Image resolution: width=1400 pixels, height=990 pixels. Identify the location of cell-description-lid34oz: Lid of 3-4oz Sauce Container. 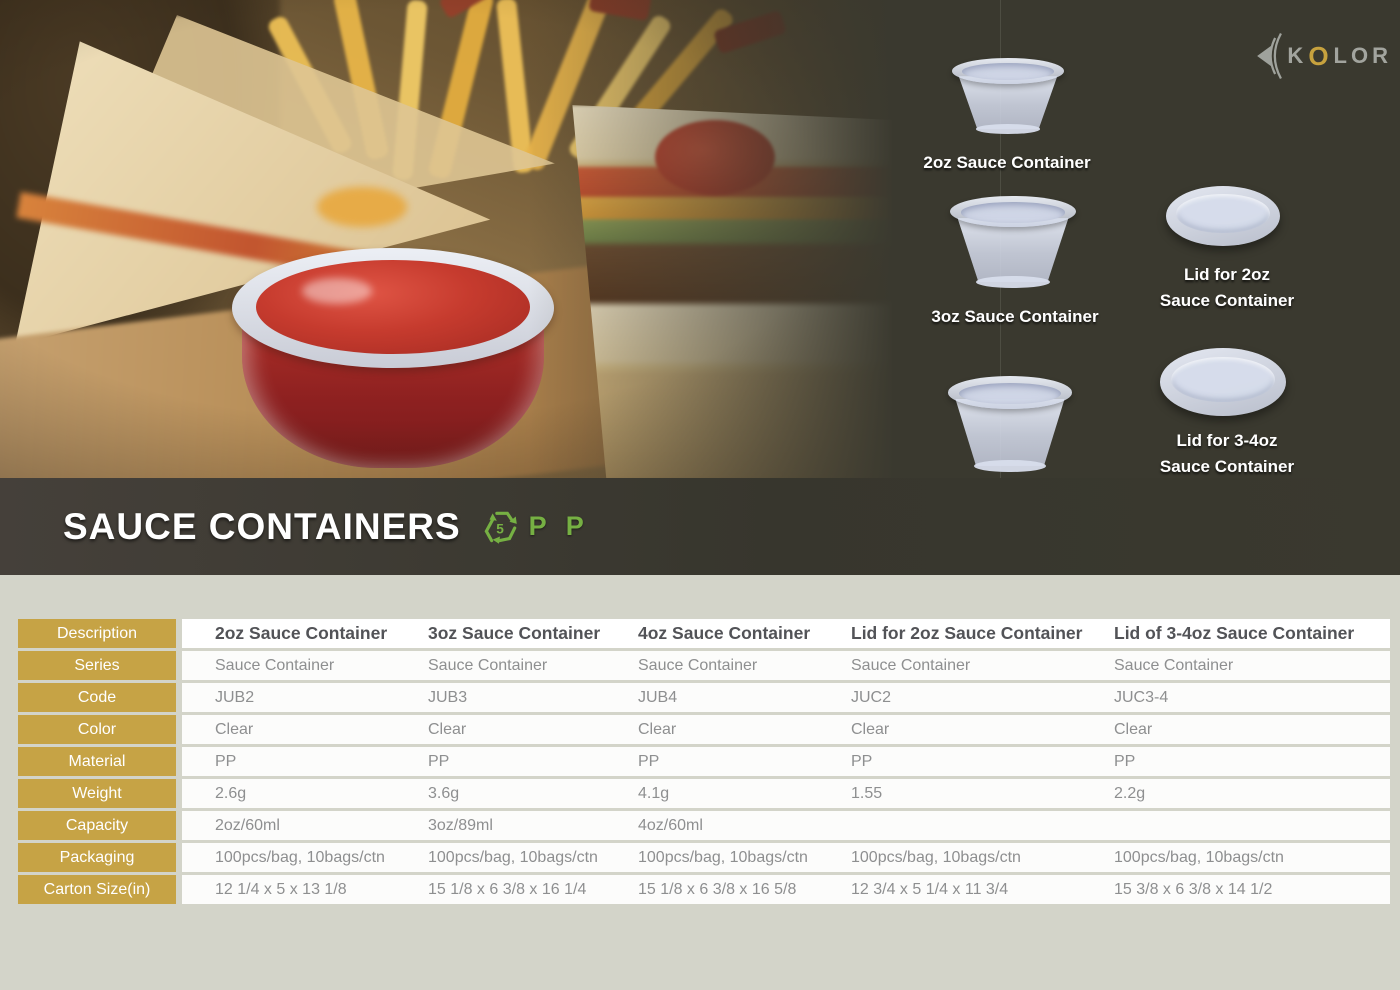
(1234, 633).